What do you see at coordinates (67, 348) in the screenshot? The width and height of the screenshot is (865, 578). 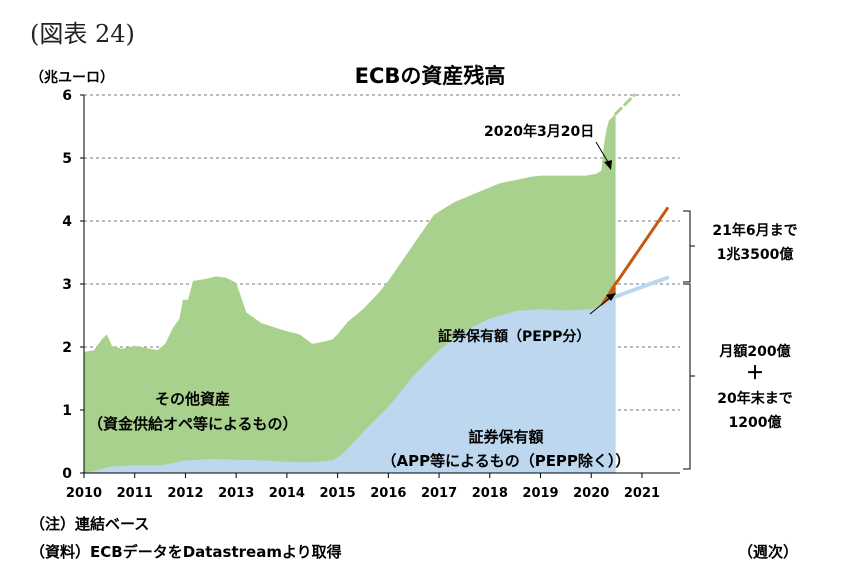 I see `y-tick-label: 2` at bounding box center [67, 348].